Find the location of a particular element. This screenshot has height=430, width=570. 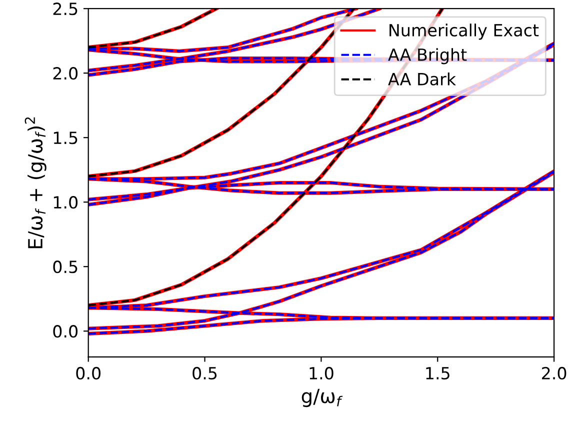

x-tick-label: 1.5 is located at coordinates (438, 373).